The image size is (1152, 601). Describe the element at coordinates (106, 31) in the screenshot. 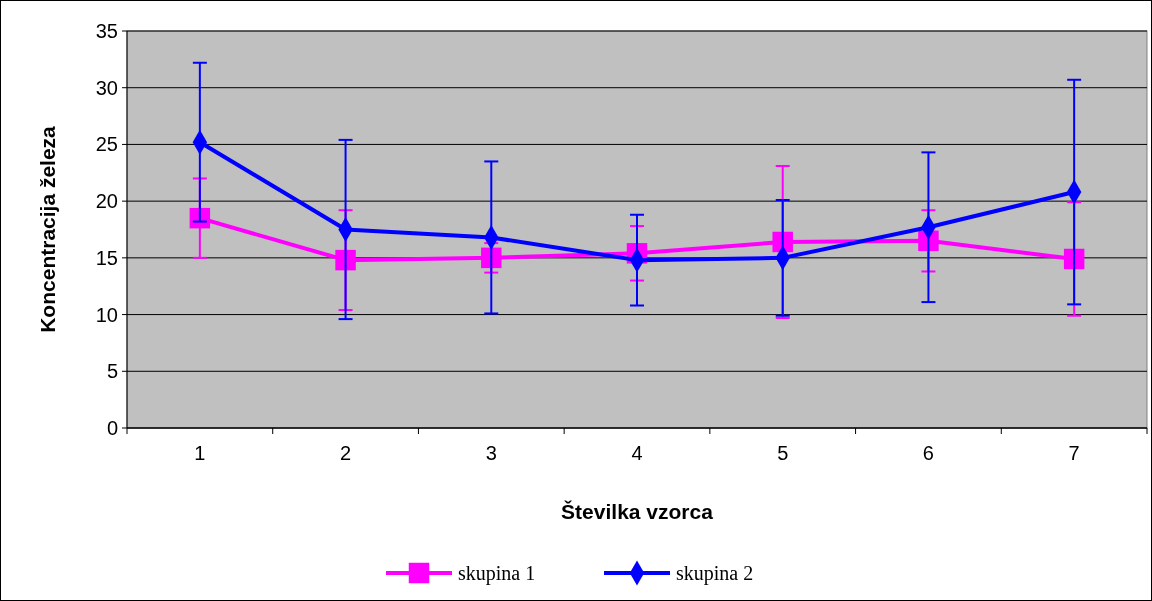

I see `y-tick-label: 35` at that location.